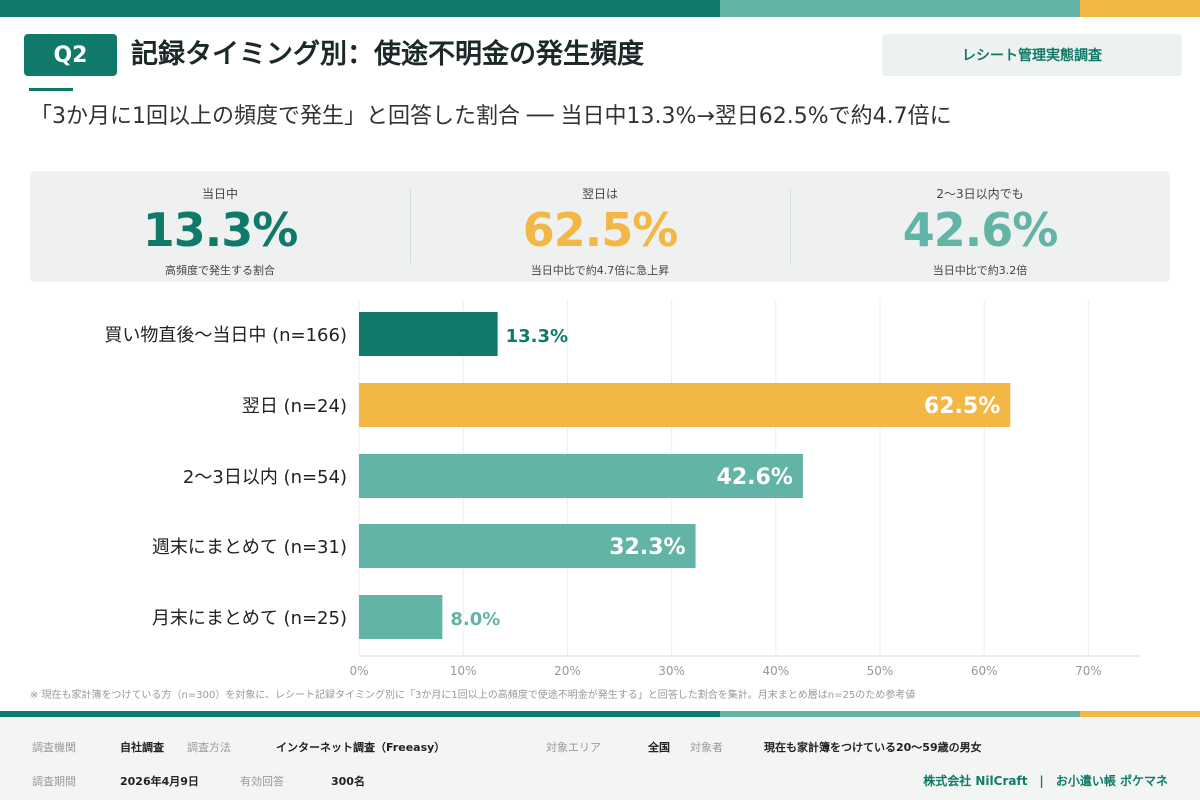 The height and width of the screenshot is (800, 1200). Describe the element at coordinates (980, 230) in the screenshot. I see `kpi-value: 42.6%` at that location.